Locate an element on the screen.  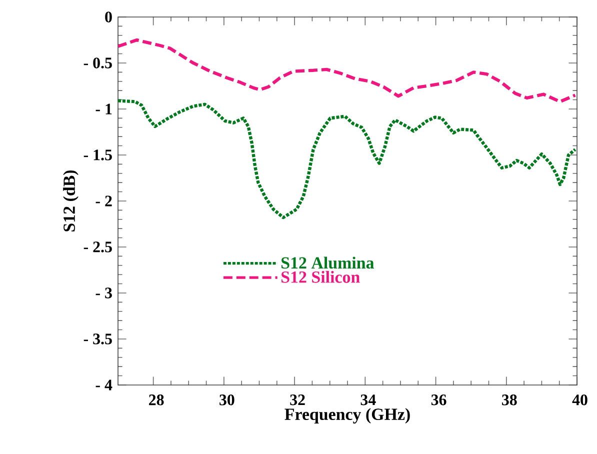
y-axis-title: S12 (dB) is located at coordinates (70, 201).